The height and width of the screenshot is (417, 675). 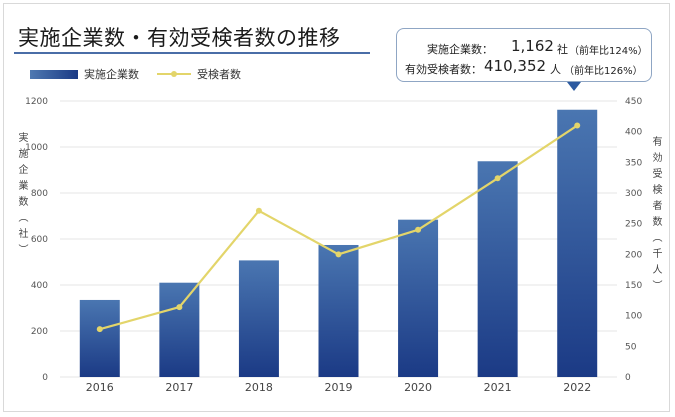 I want to click on y-tick-label: 0, so click(x=45, y=378).